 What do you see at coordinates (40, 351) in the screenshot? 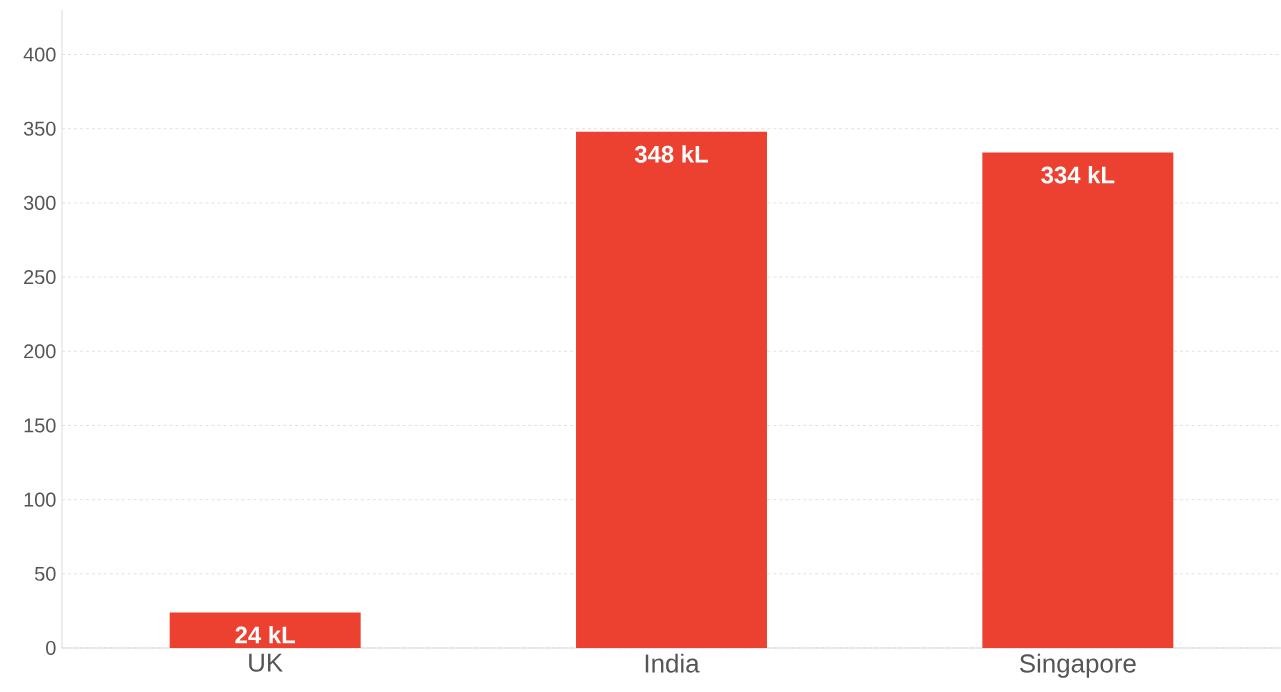
I see `y-tick-label: 200` at bounding box center [40, 351].